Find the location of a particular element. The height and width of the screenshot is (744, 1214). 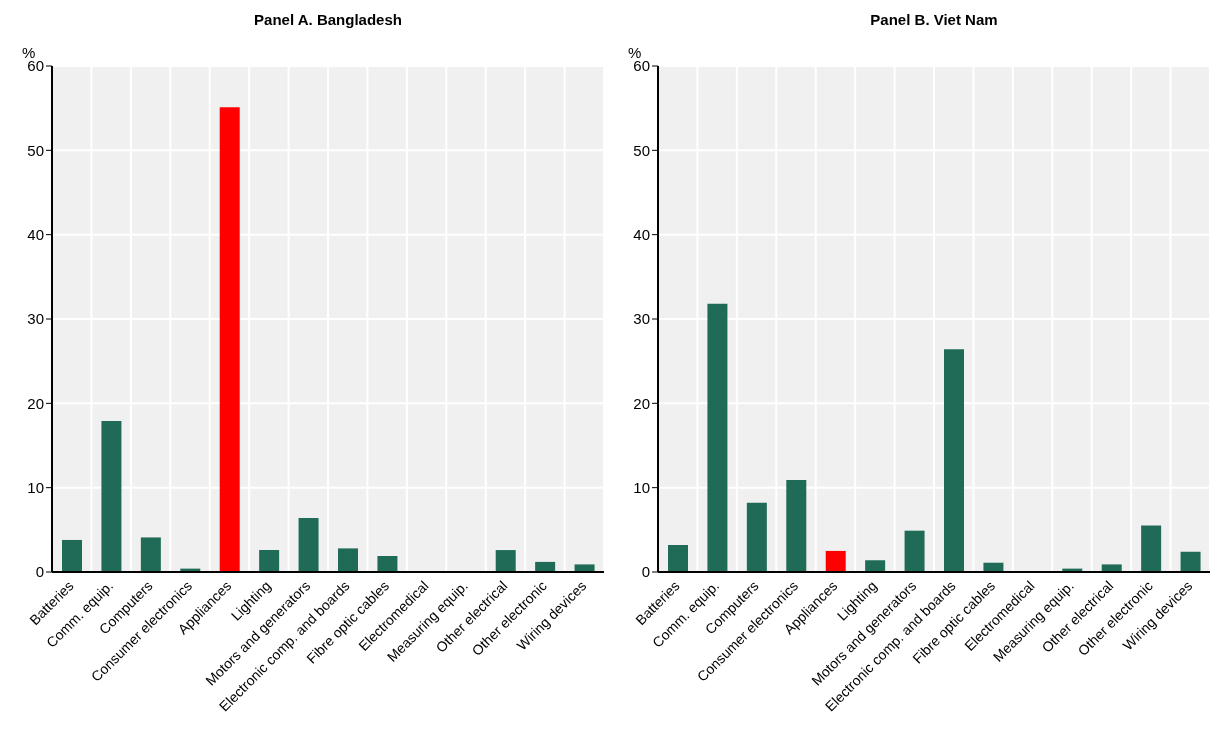

chart-title: Panel A. Bangladesh is located at coordinates (328, 20).